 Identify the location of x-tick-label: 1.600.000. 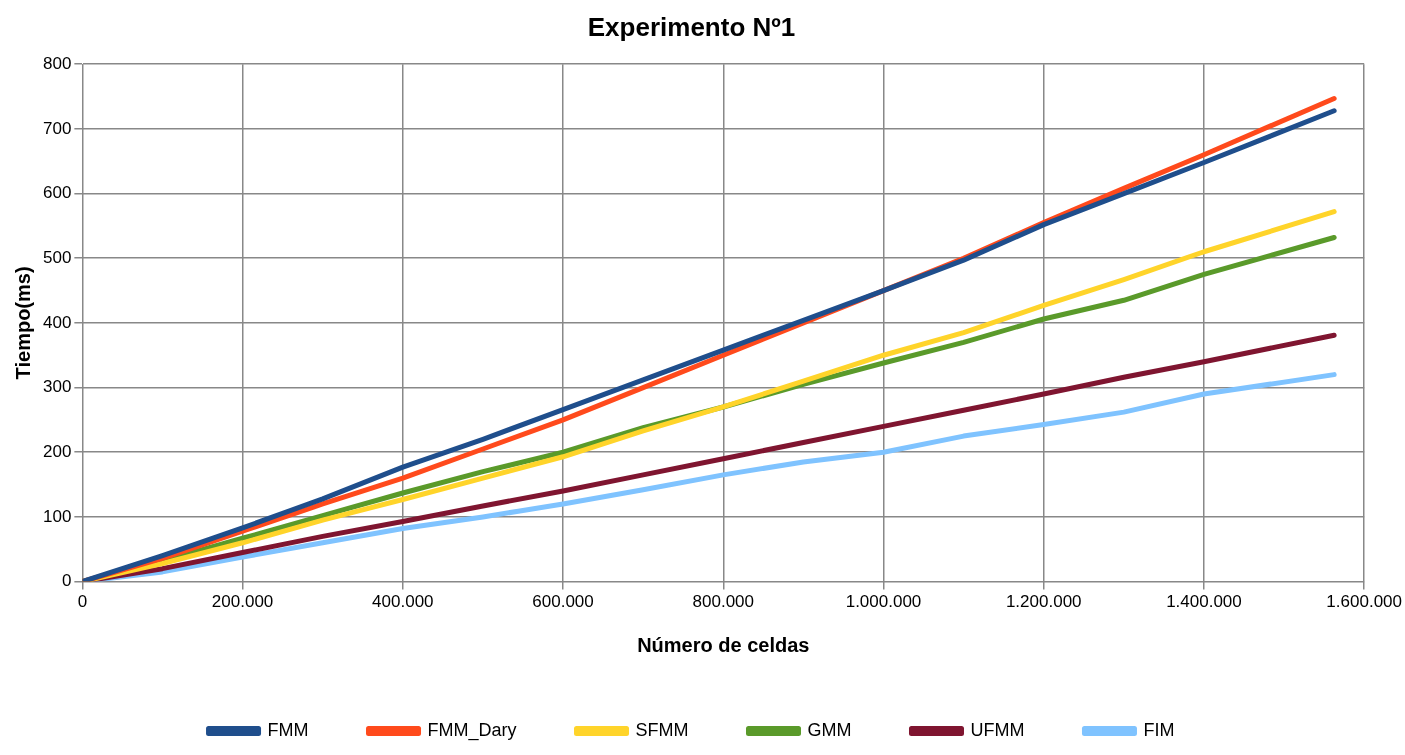
(1364, 602).